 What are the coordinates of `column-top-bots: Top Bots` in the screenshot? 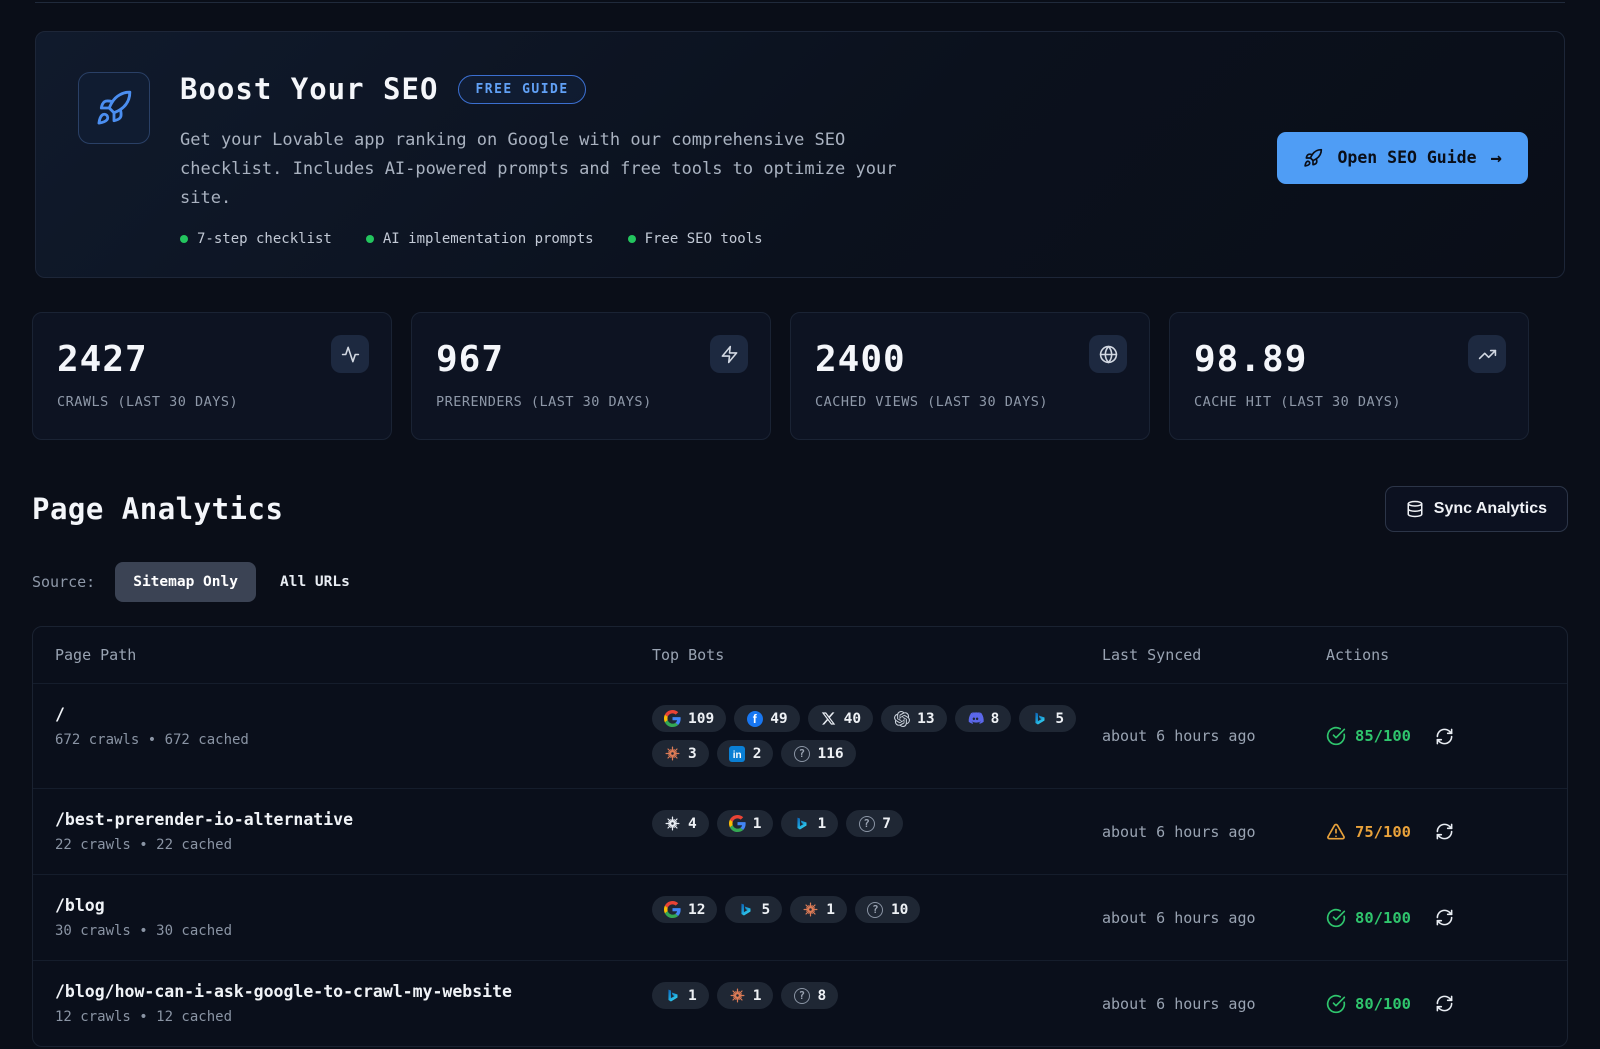 It's located at (688, 655).